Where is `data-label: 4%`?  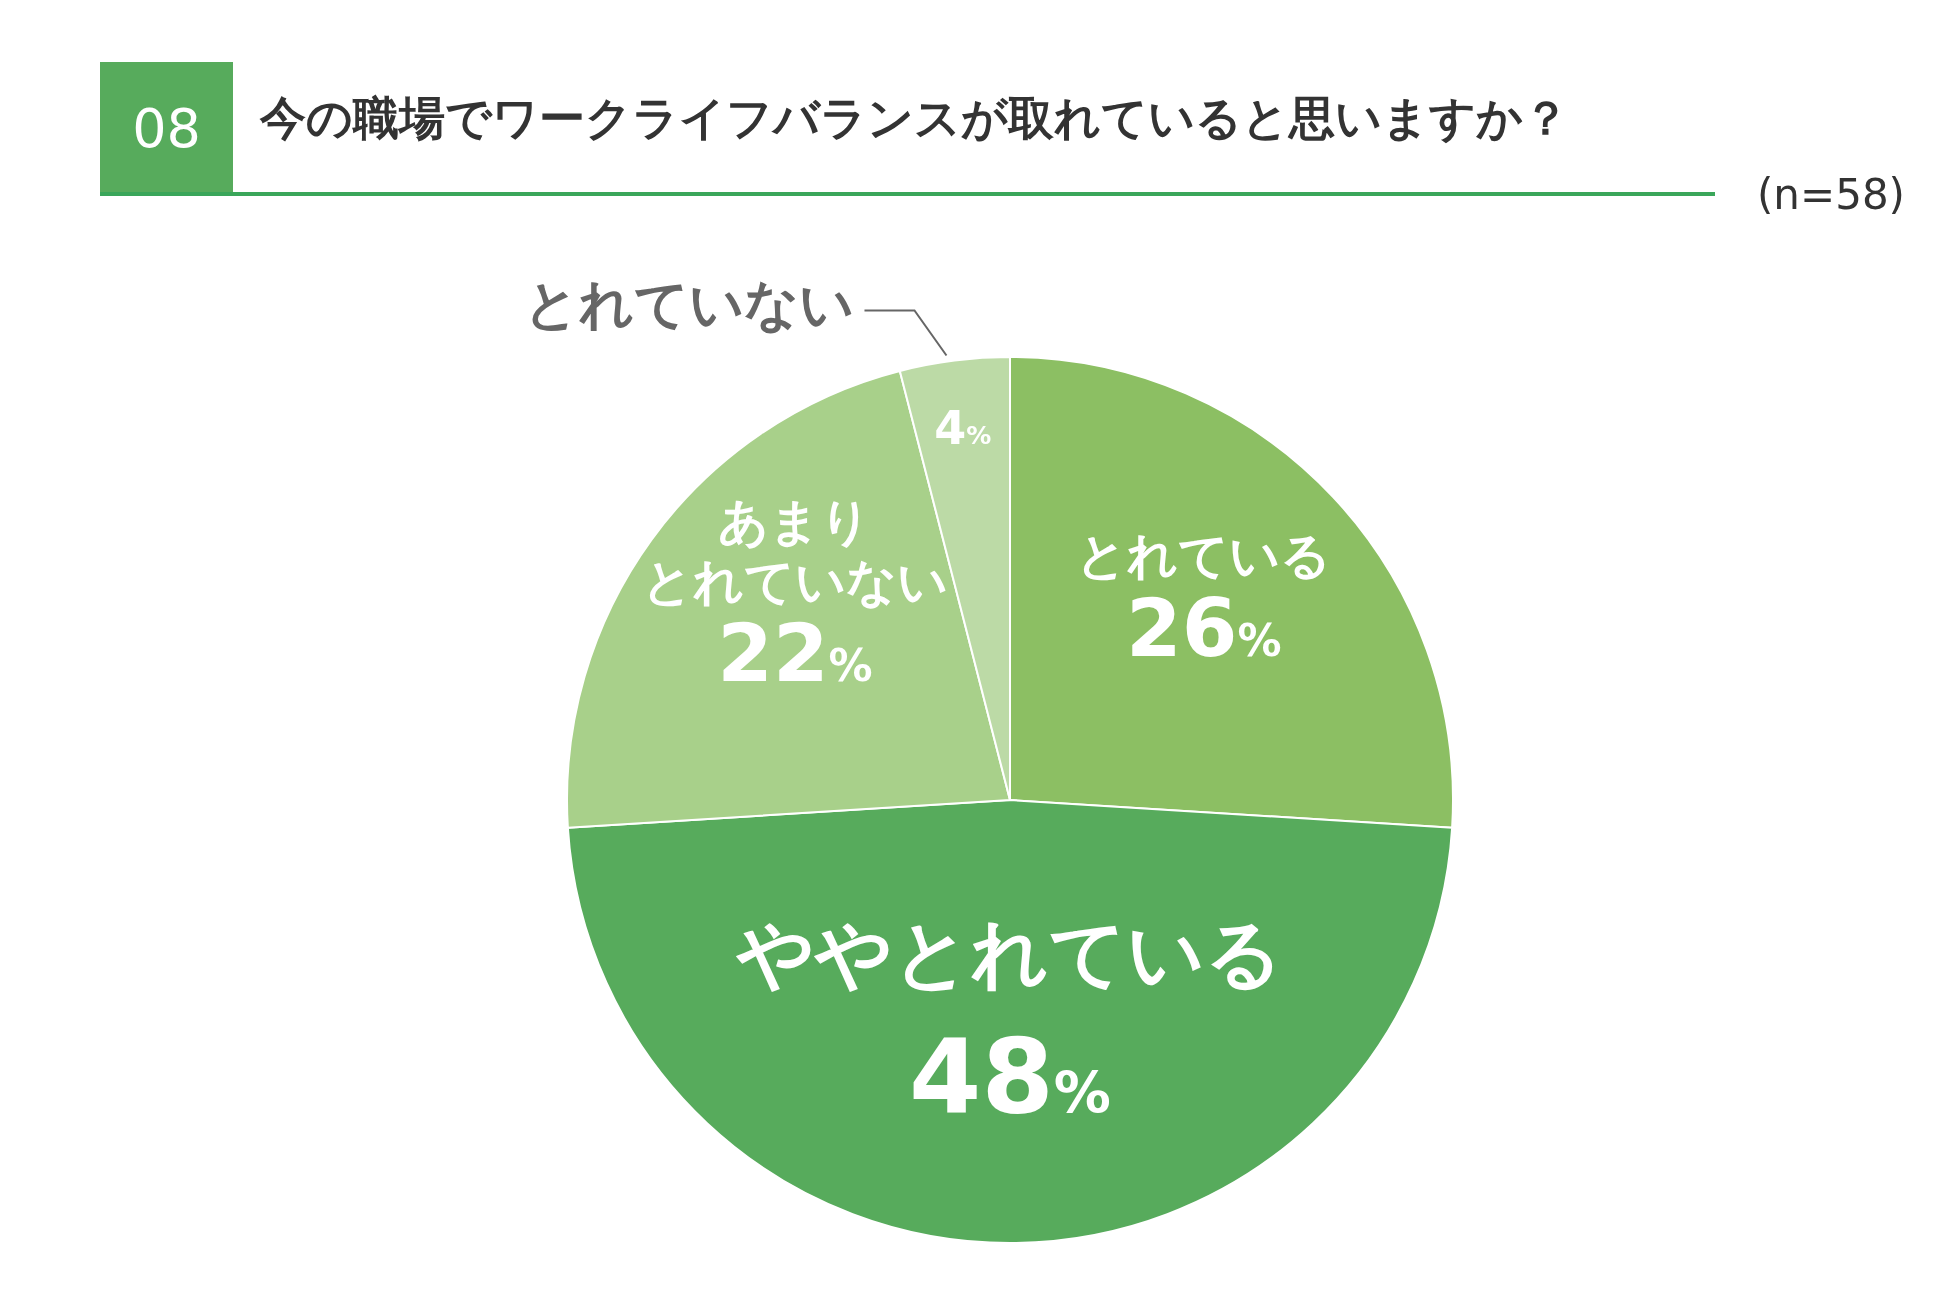 data-label: 4% is located at coordinates (963, 428).